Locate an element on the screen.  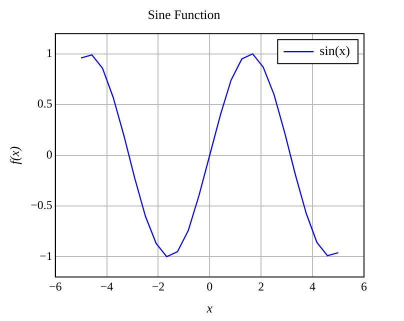
y-tick-label: −1 is located at coordinates (46, 255).